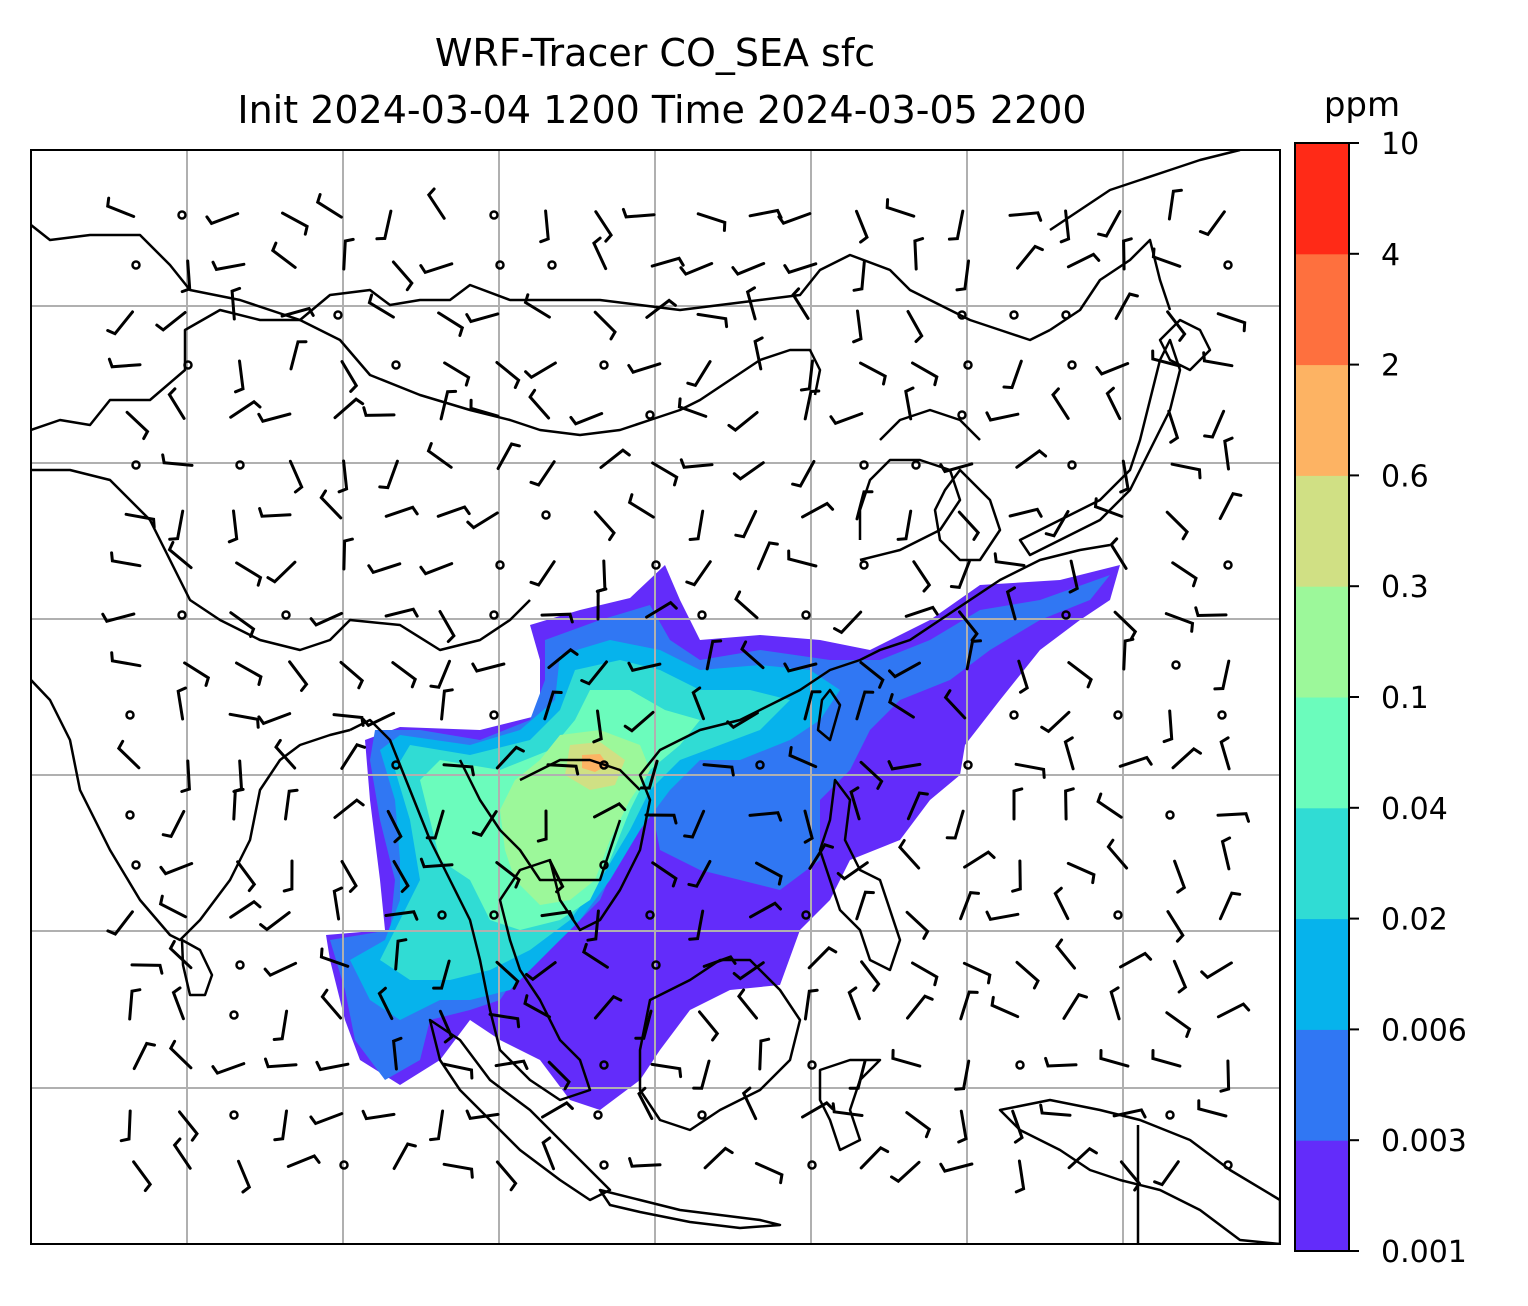 This screenshot has height=1306, width=1528. What do you see at coordinates (197, 967) in the screenshot?
I see `island-sri-lanka` at bounding box center [197, 967].